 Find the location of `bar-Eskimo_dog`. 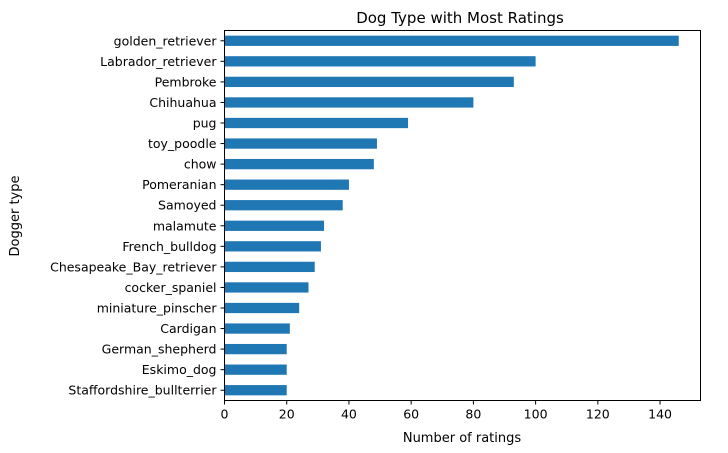

bar-Eskimo_dog is located at coordinates (255, 369).